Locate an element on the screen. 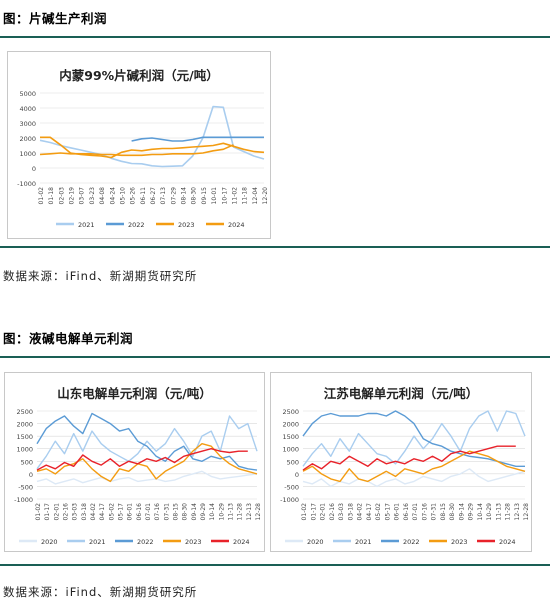  y-tick-label: -500 is located at coordinates (291, 487).